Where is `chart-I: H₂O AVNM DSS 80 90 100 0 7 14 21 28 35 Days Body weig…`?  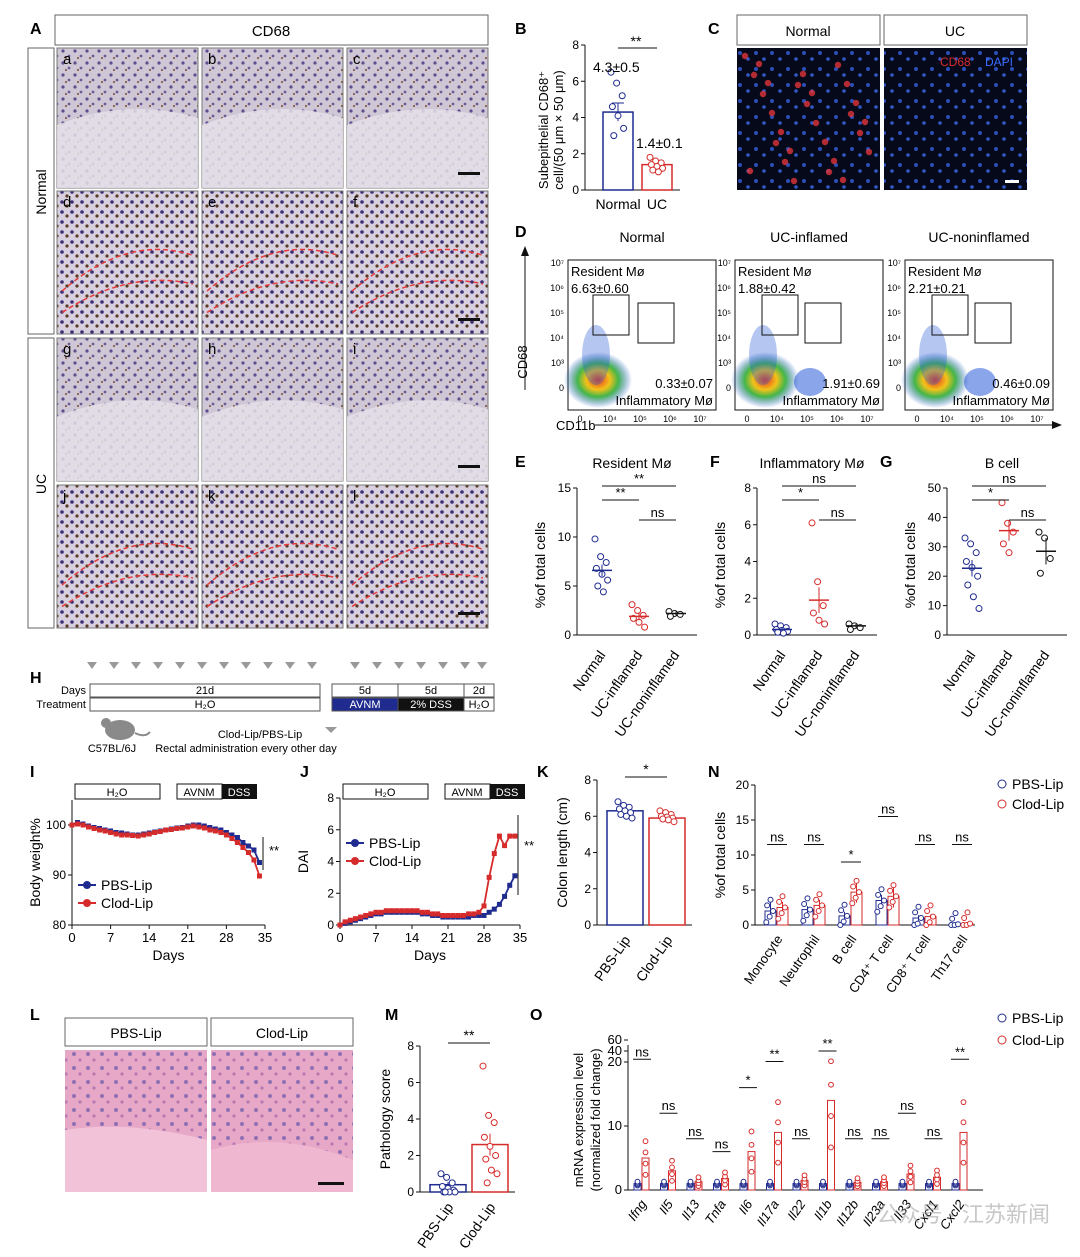 chart-I: H₂O AVNM DSS 80 90 100 0 7 14 21 28 35 Days Body weig… is located at coordinates (153, 873).